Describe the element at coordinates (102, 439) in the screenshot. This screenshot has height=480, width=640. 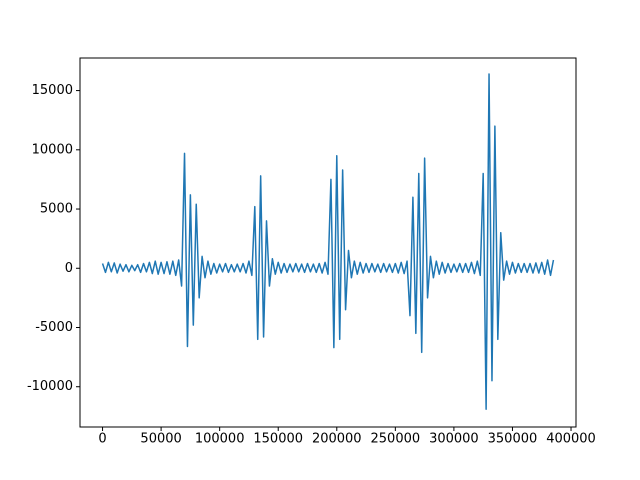
I see `x-tick-label: 0` at that location.